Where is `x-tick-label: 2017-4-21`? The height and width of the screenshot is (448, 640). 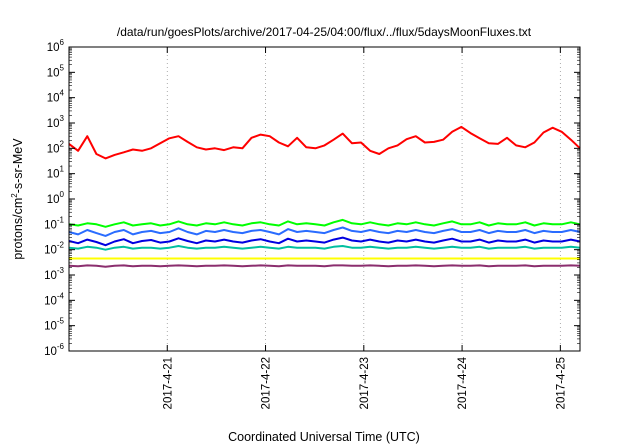
x-tick-label: 2017-4-21 is located at coordinates (168, 383).